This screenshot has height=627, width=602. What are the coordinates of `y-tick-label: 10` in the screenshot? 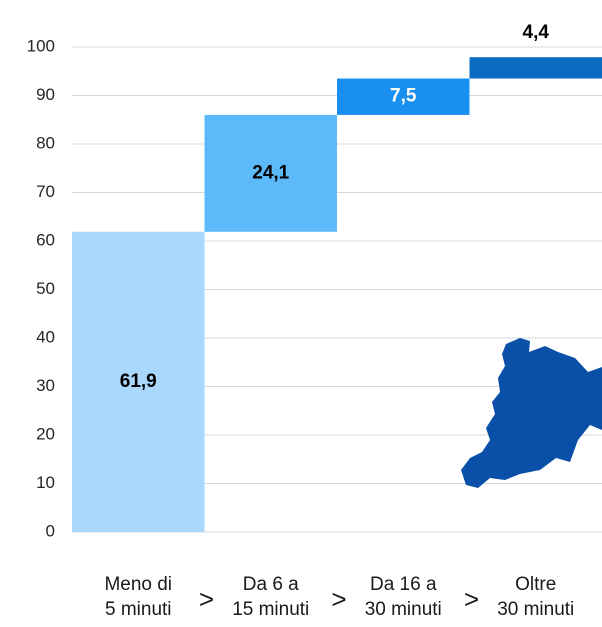 It's located at (45, 482).